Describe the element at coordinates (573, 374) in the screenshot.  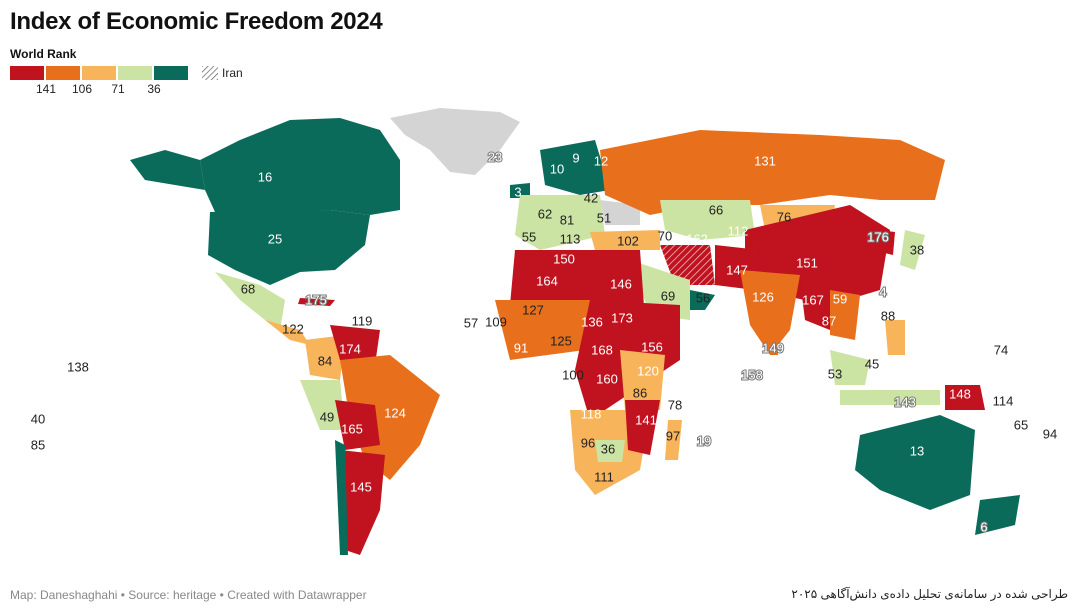
I see `rank-cameroon: 100` at that location.